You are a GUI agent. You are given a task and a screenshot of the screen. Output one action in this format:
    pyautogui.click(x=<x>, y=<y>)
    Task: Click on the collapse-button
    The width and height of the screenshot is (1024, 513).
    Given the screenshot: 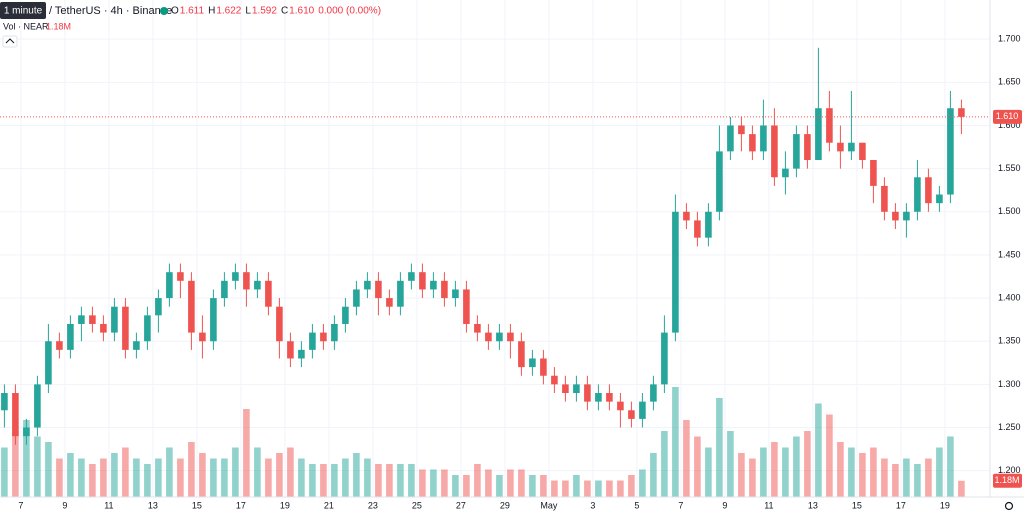 What is the action you would take?
    pyautogui.click(x=10, y=41)
    